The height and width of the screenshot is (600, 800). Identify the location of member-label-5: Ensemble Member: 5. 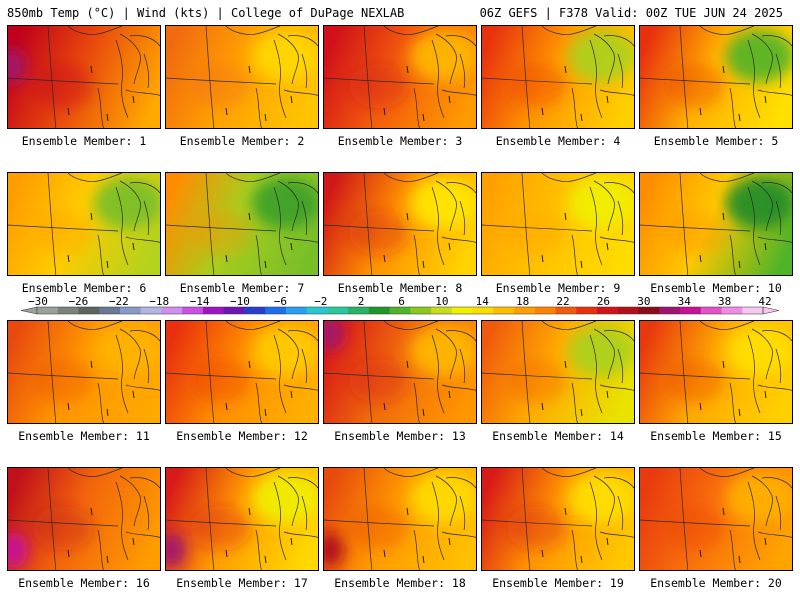
(716, 141).